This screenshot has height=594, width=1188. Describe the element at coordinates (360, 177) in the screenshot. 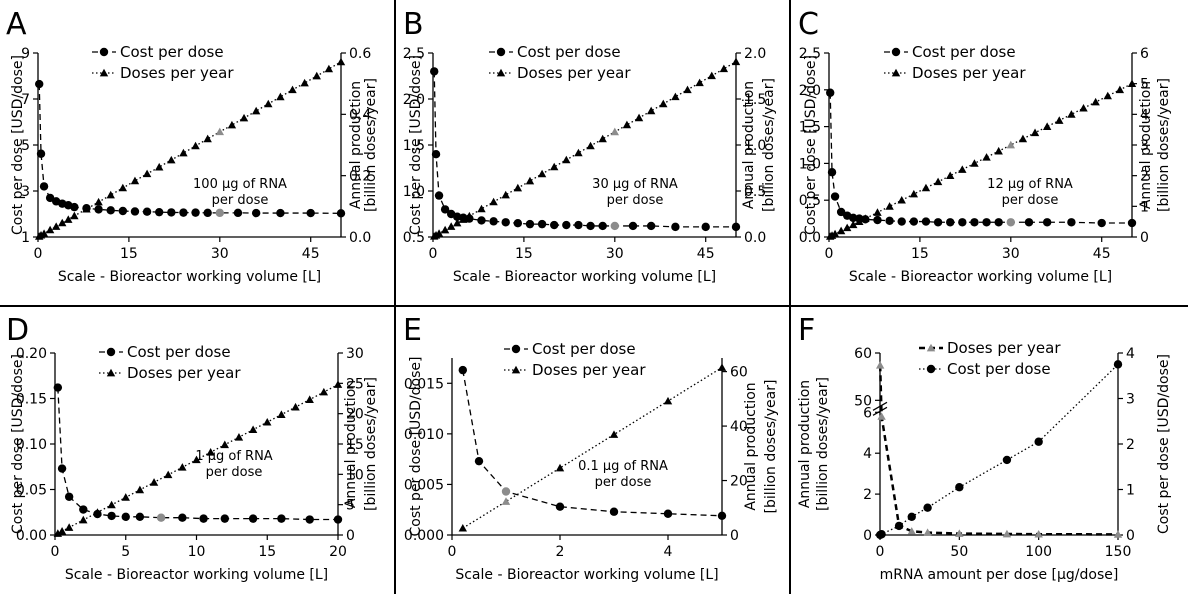

I see `right-y-tick-label: 0.2` at that location.